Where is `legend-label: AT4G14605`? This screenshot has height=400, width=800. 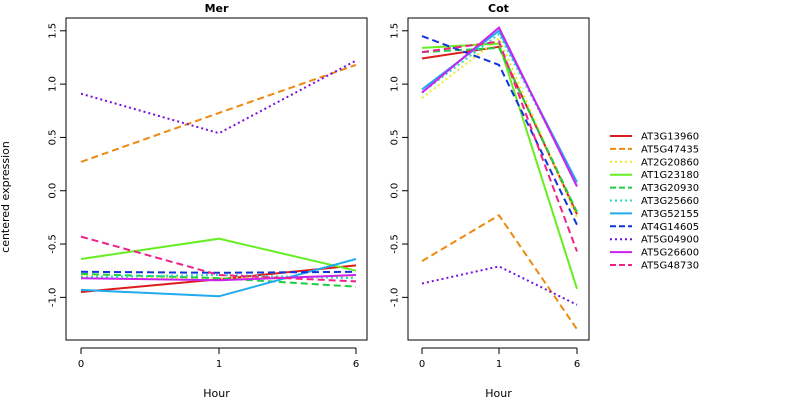 legend-label: AT4G14605 is located at coordinates (670, 227).